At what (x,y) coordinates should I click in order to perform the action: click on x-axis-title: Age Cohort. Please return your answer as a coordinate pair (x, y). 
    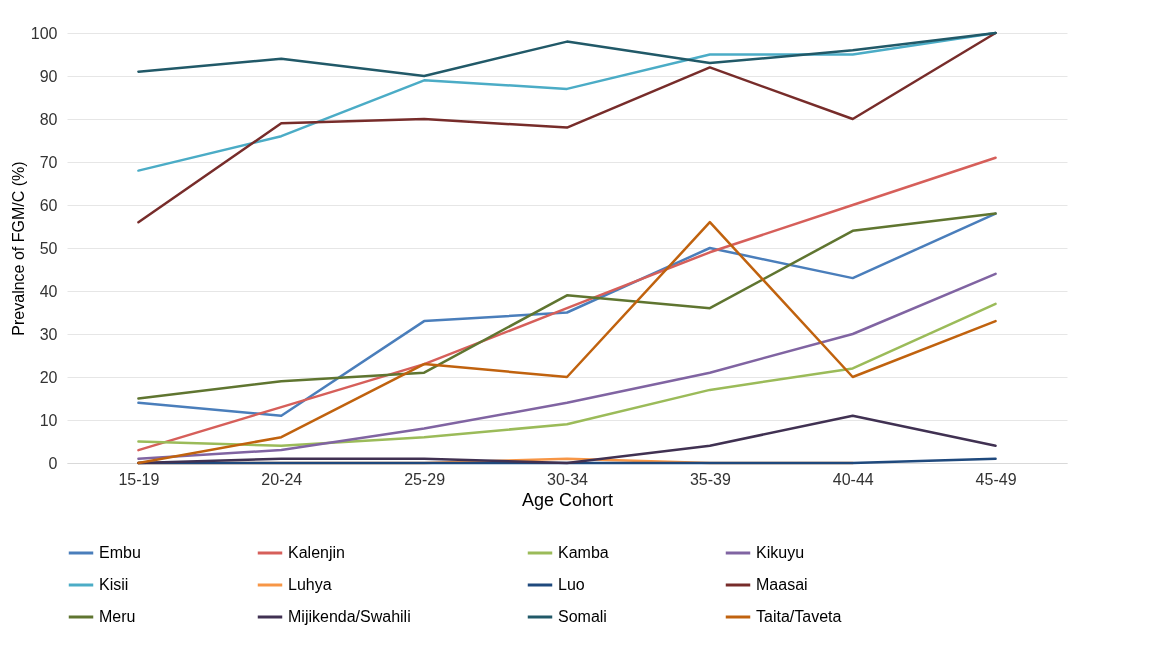
    Looking at the image, I should click on (567, 499).